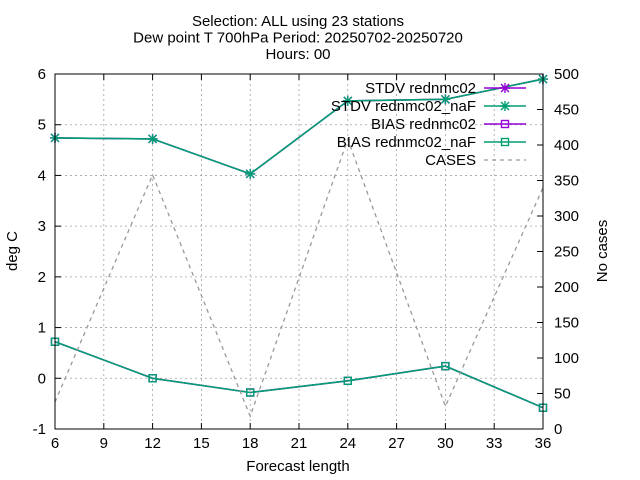 Image resolution: width=640 pixels, height=480 pixels. I want to click on legend-item: BIAS rednmc02_naF, so click(431, 142).